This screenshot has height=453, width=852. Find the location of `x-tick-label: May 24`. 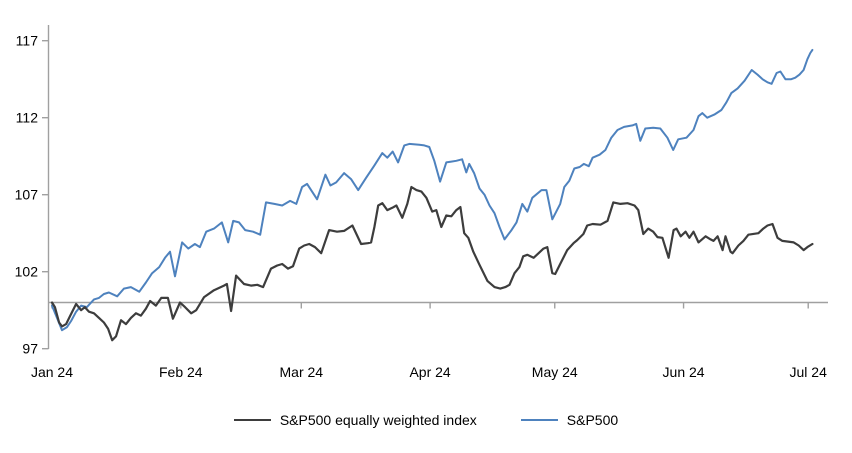

x-tick-label: May 24 is located at coordinates (555, 372).